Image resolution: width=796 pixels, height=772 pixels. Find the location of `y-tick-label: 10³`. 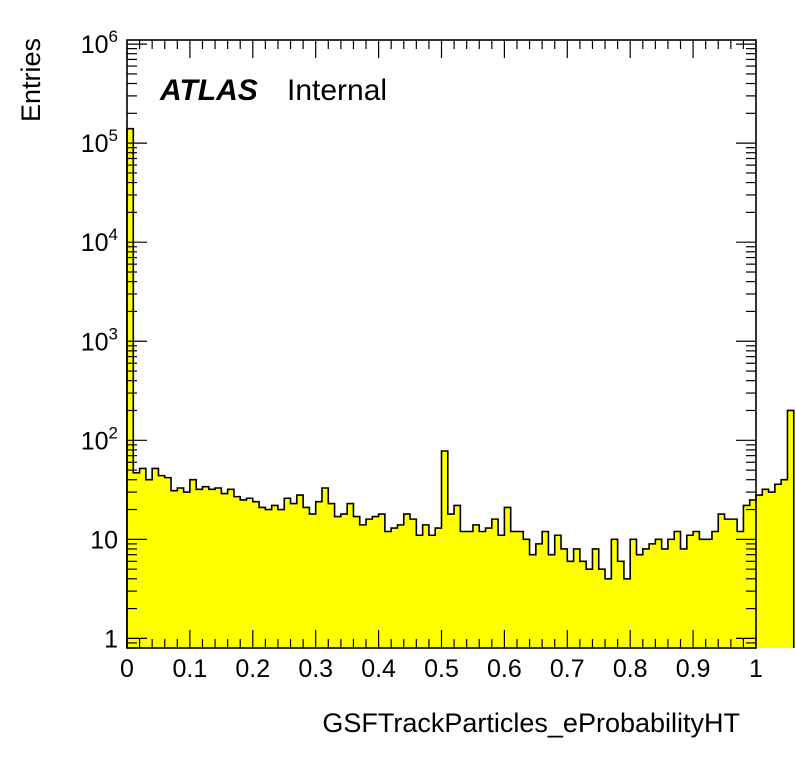

y-tick-label: 10³ is located at coordinates (99, 340).